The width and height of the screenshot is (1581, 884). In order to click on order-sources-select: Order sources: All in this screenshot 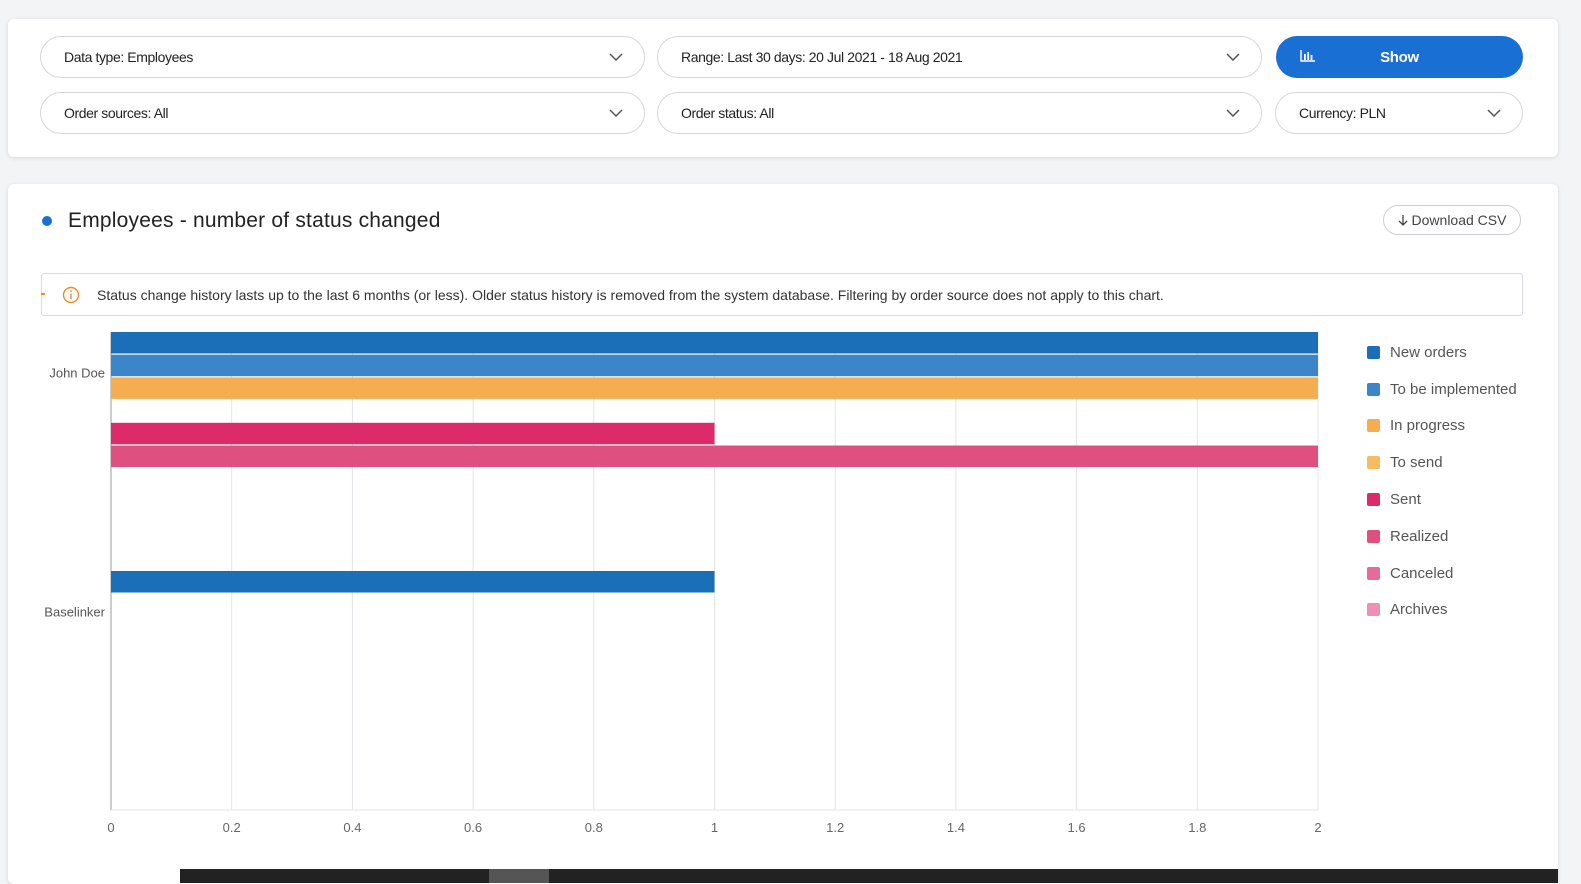, I will do `click(342, 113)`.